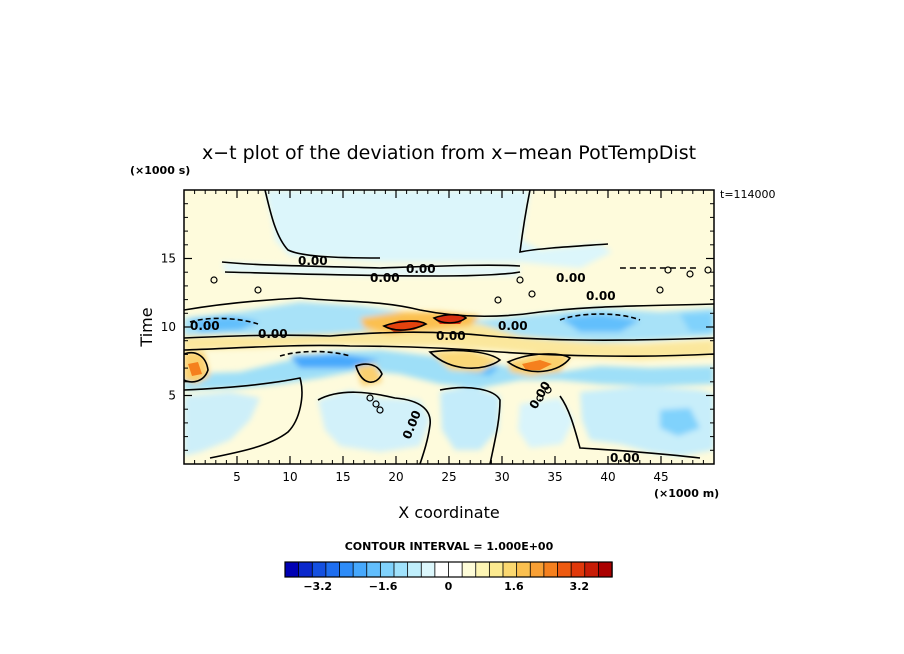  Describe the element at coordinates (514, 586) in the screenshot. I see `colorbar-tick-label: 1.6` at that location.